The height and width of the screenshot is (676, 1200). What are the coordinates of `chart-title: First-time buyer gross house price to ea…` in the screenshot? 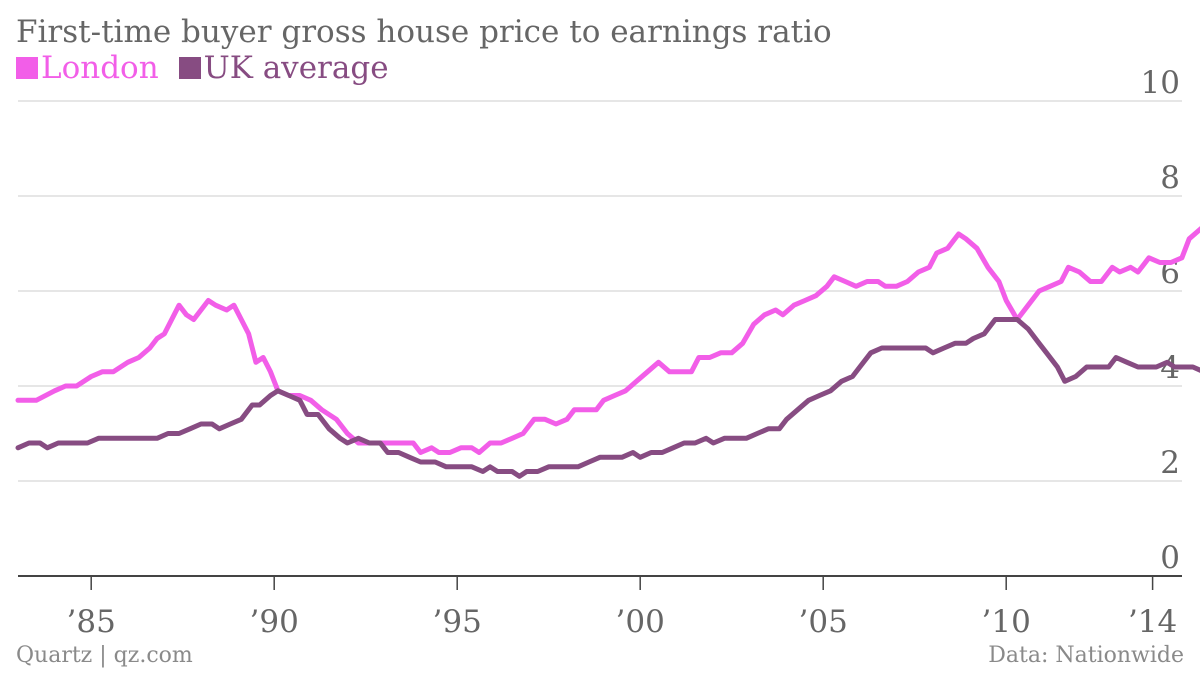 It's located at (424, 32).